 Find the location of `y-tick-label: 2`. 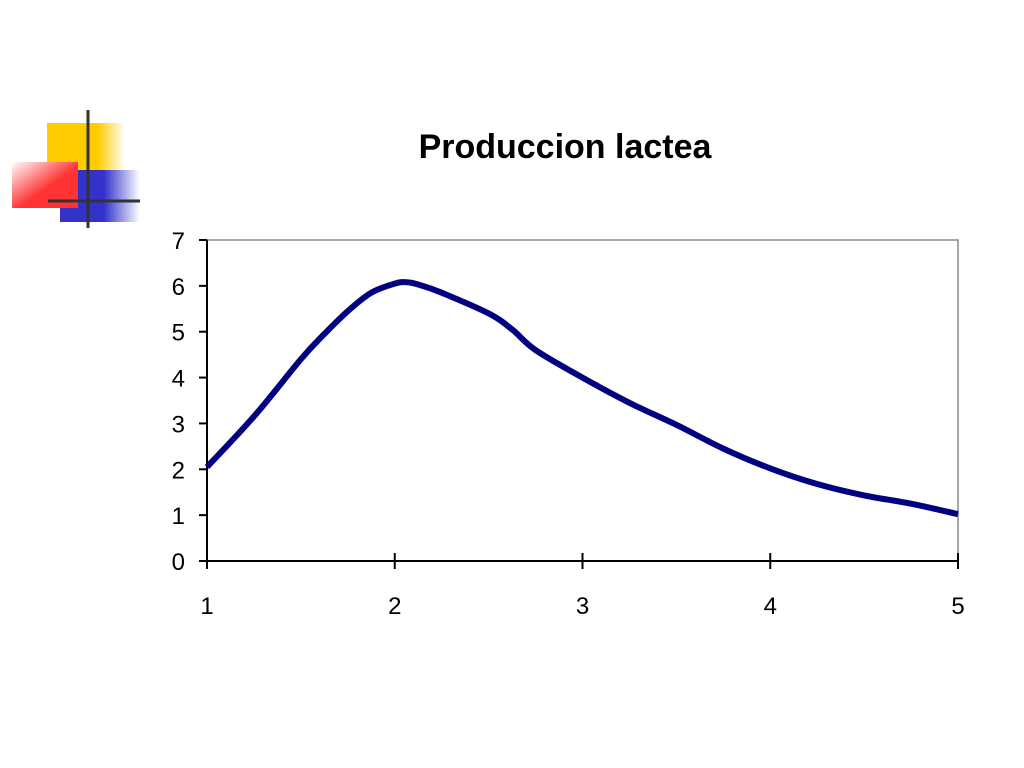

y-tick-label: 2 is located at coordinates (178, 470).